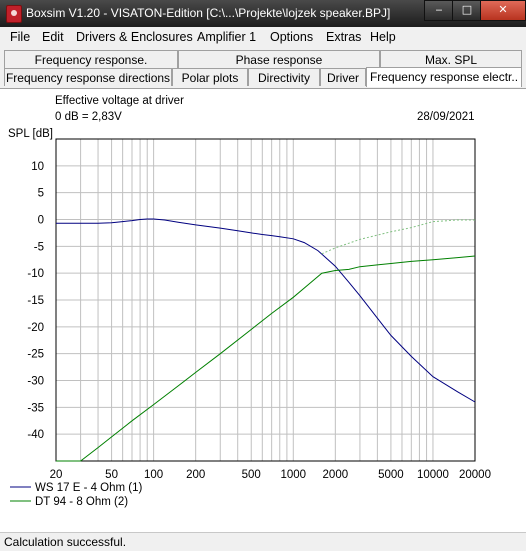 Image resolution: width=526 pixels, height=551 pixels. I want to click on y-tick-label: -40, so click(35, 435).